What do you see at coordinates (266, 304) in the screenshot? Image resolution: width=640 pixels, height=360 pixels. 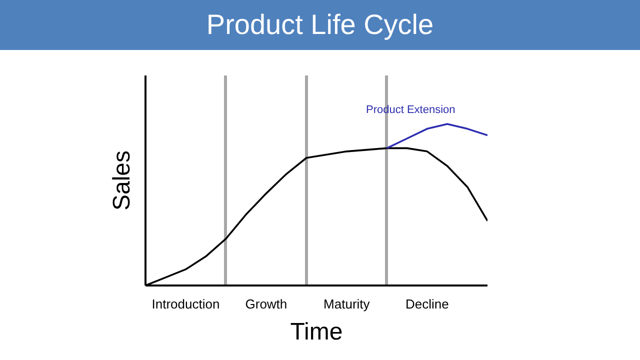 I see `x-tick-label: Growth` at bounding box center [266, 304].